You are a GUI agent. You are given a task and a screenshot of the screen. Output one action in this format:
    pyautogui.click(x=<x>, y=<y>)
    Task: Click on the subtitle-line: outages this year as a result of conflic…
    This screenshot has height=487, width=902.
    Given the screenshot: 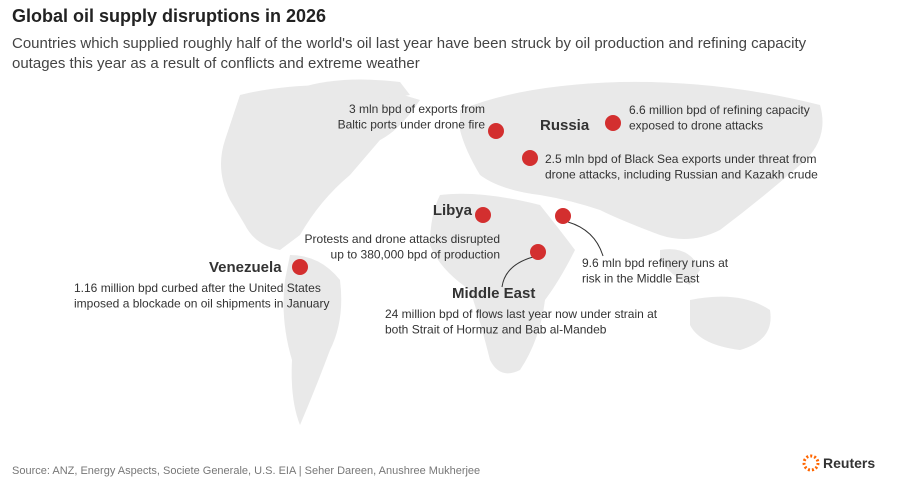 What is the action you would take?
    pyautogui.click(x=216, y=63)
    